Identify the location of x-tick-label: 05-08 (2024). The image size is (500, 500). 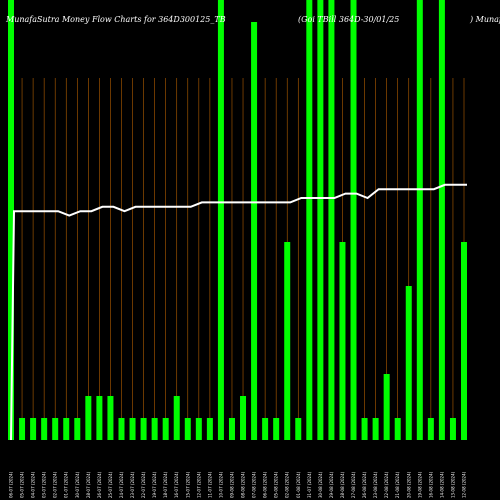
(276, 484).